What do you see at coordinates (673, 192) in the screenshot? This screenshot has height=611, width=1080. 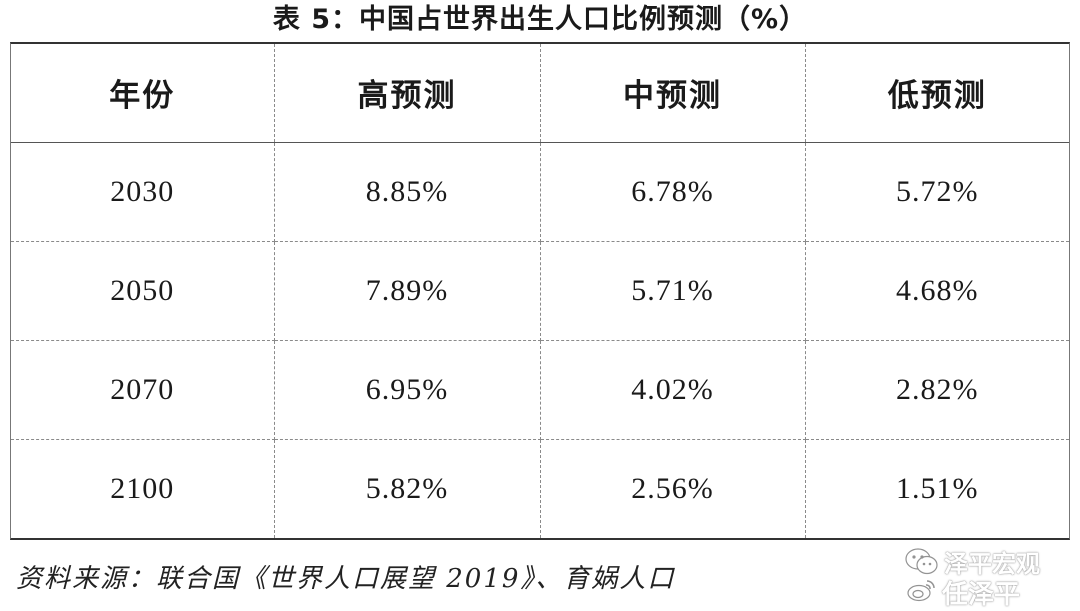 I see `cell-medium: 6.78%` at bounding box center [673, 192].